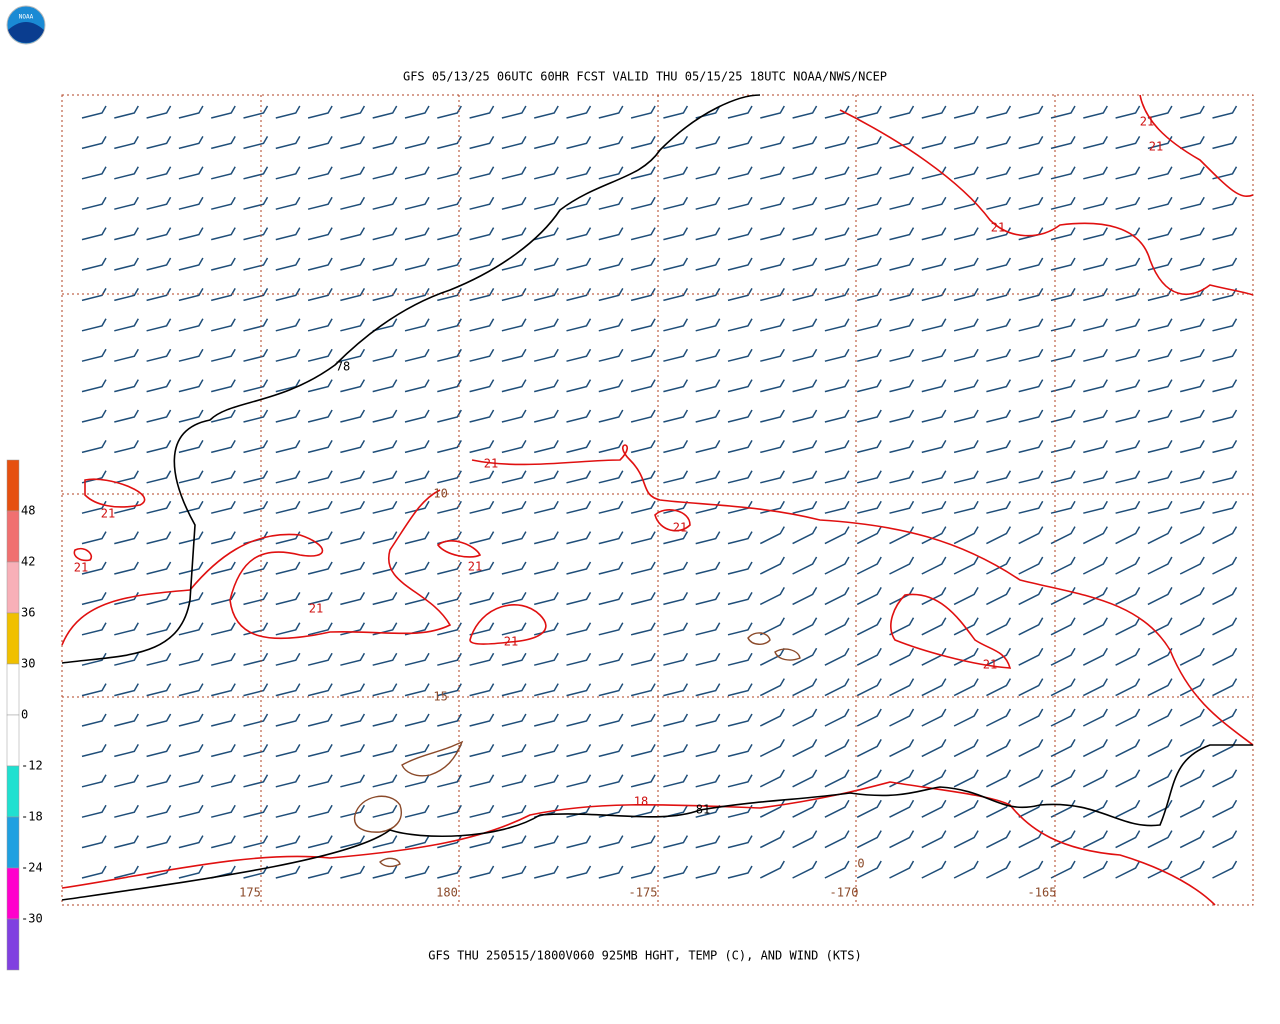 The height and width of the screenshot is (1024, 1280). I want to click on temperature-label: 18, so click(641, 802).